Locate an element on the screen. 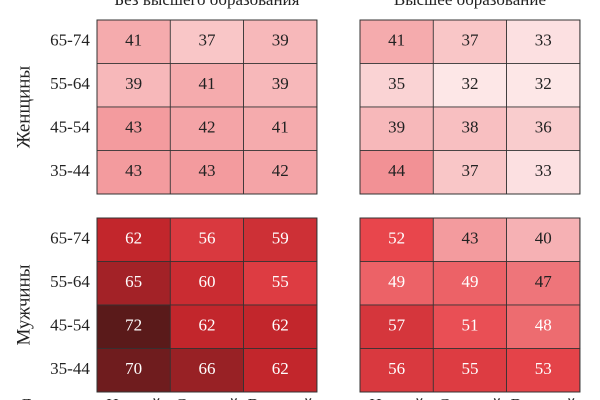 The image size is (600, 400). cell-label: 48 is located at coordinates (543, 325).